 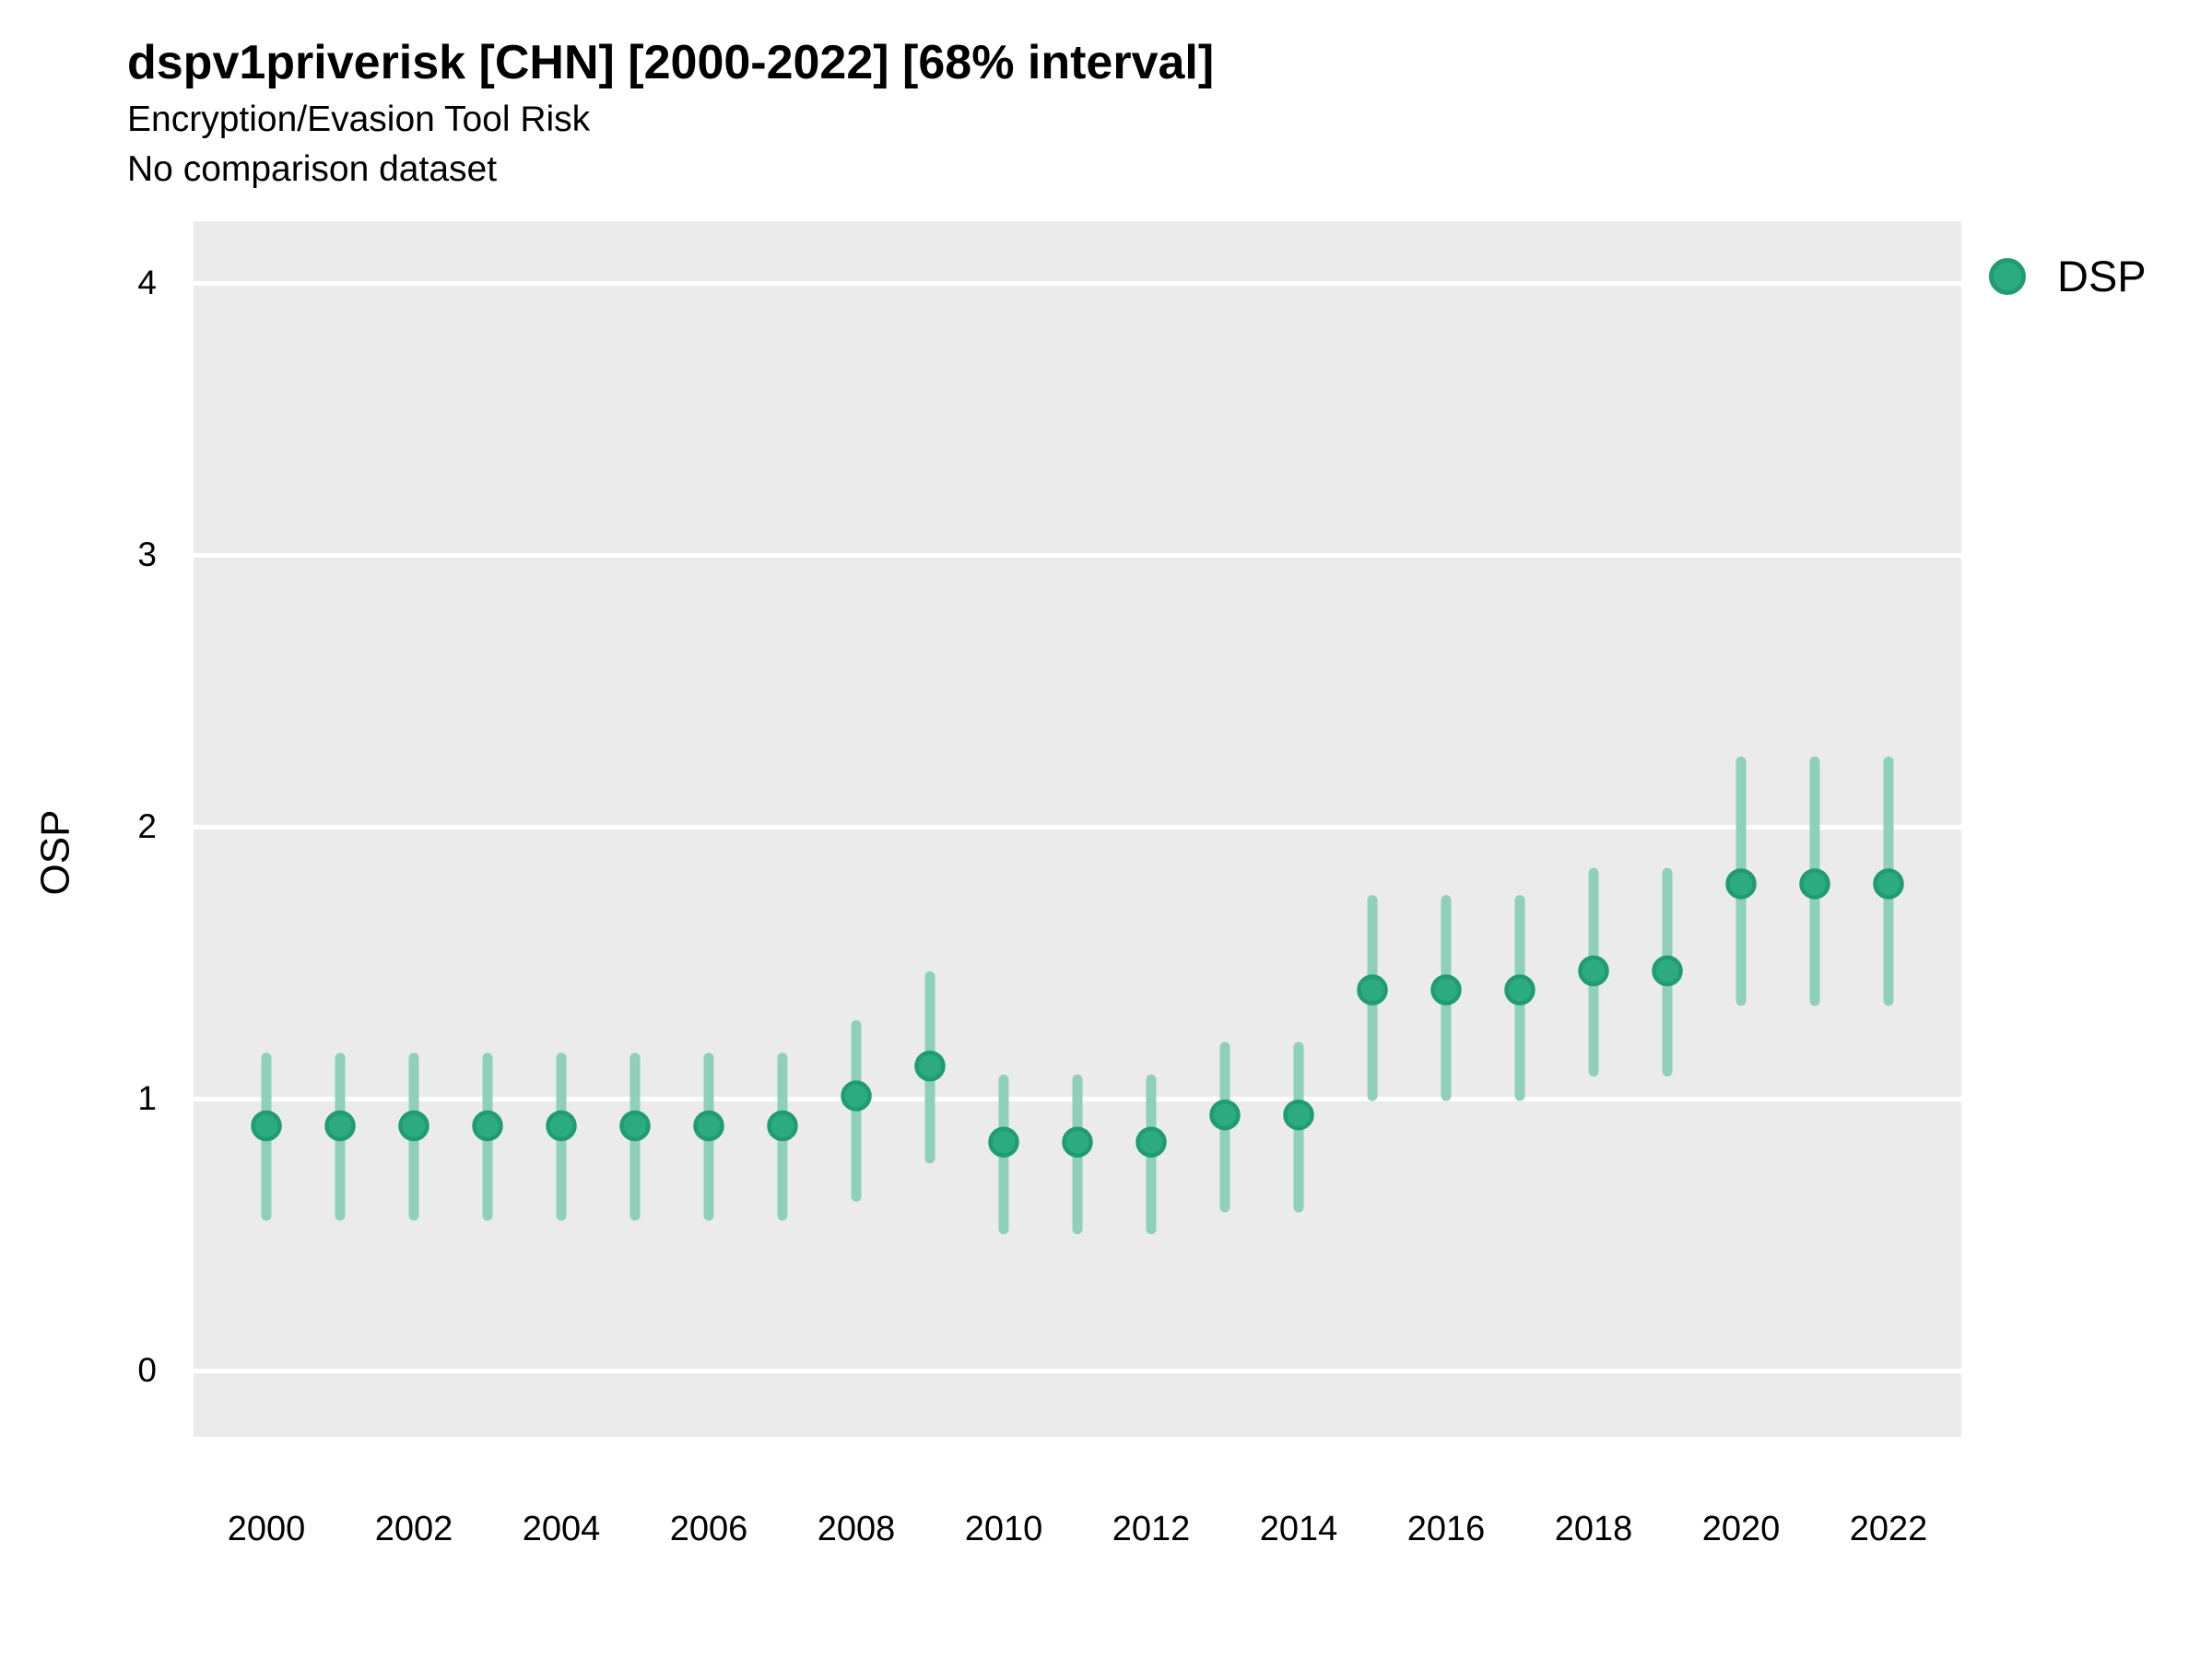 What do you see at coordinates (312, 169) in the screenshot?
I see `chart-note: No comparison dataset` at bounding box center [312, 169].